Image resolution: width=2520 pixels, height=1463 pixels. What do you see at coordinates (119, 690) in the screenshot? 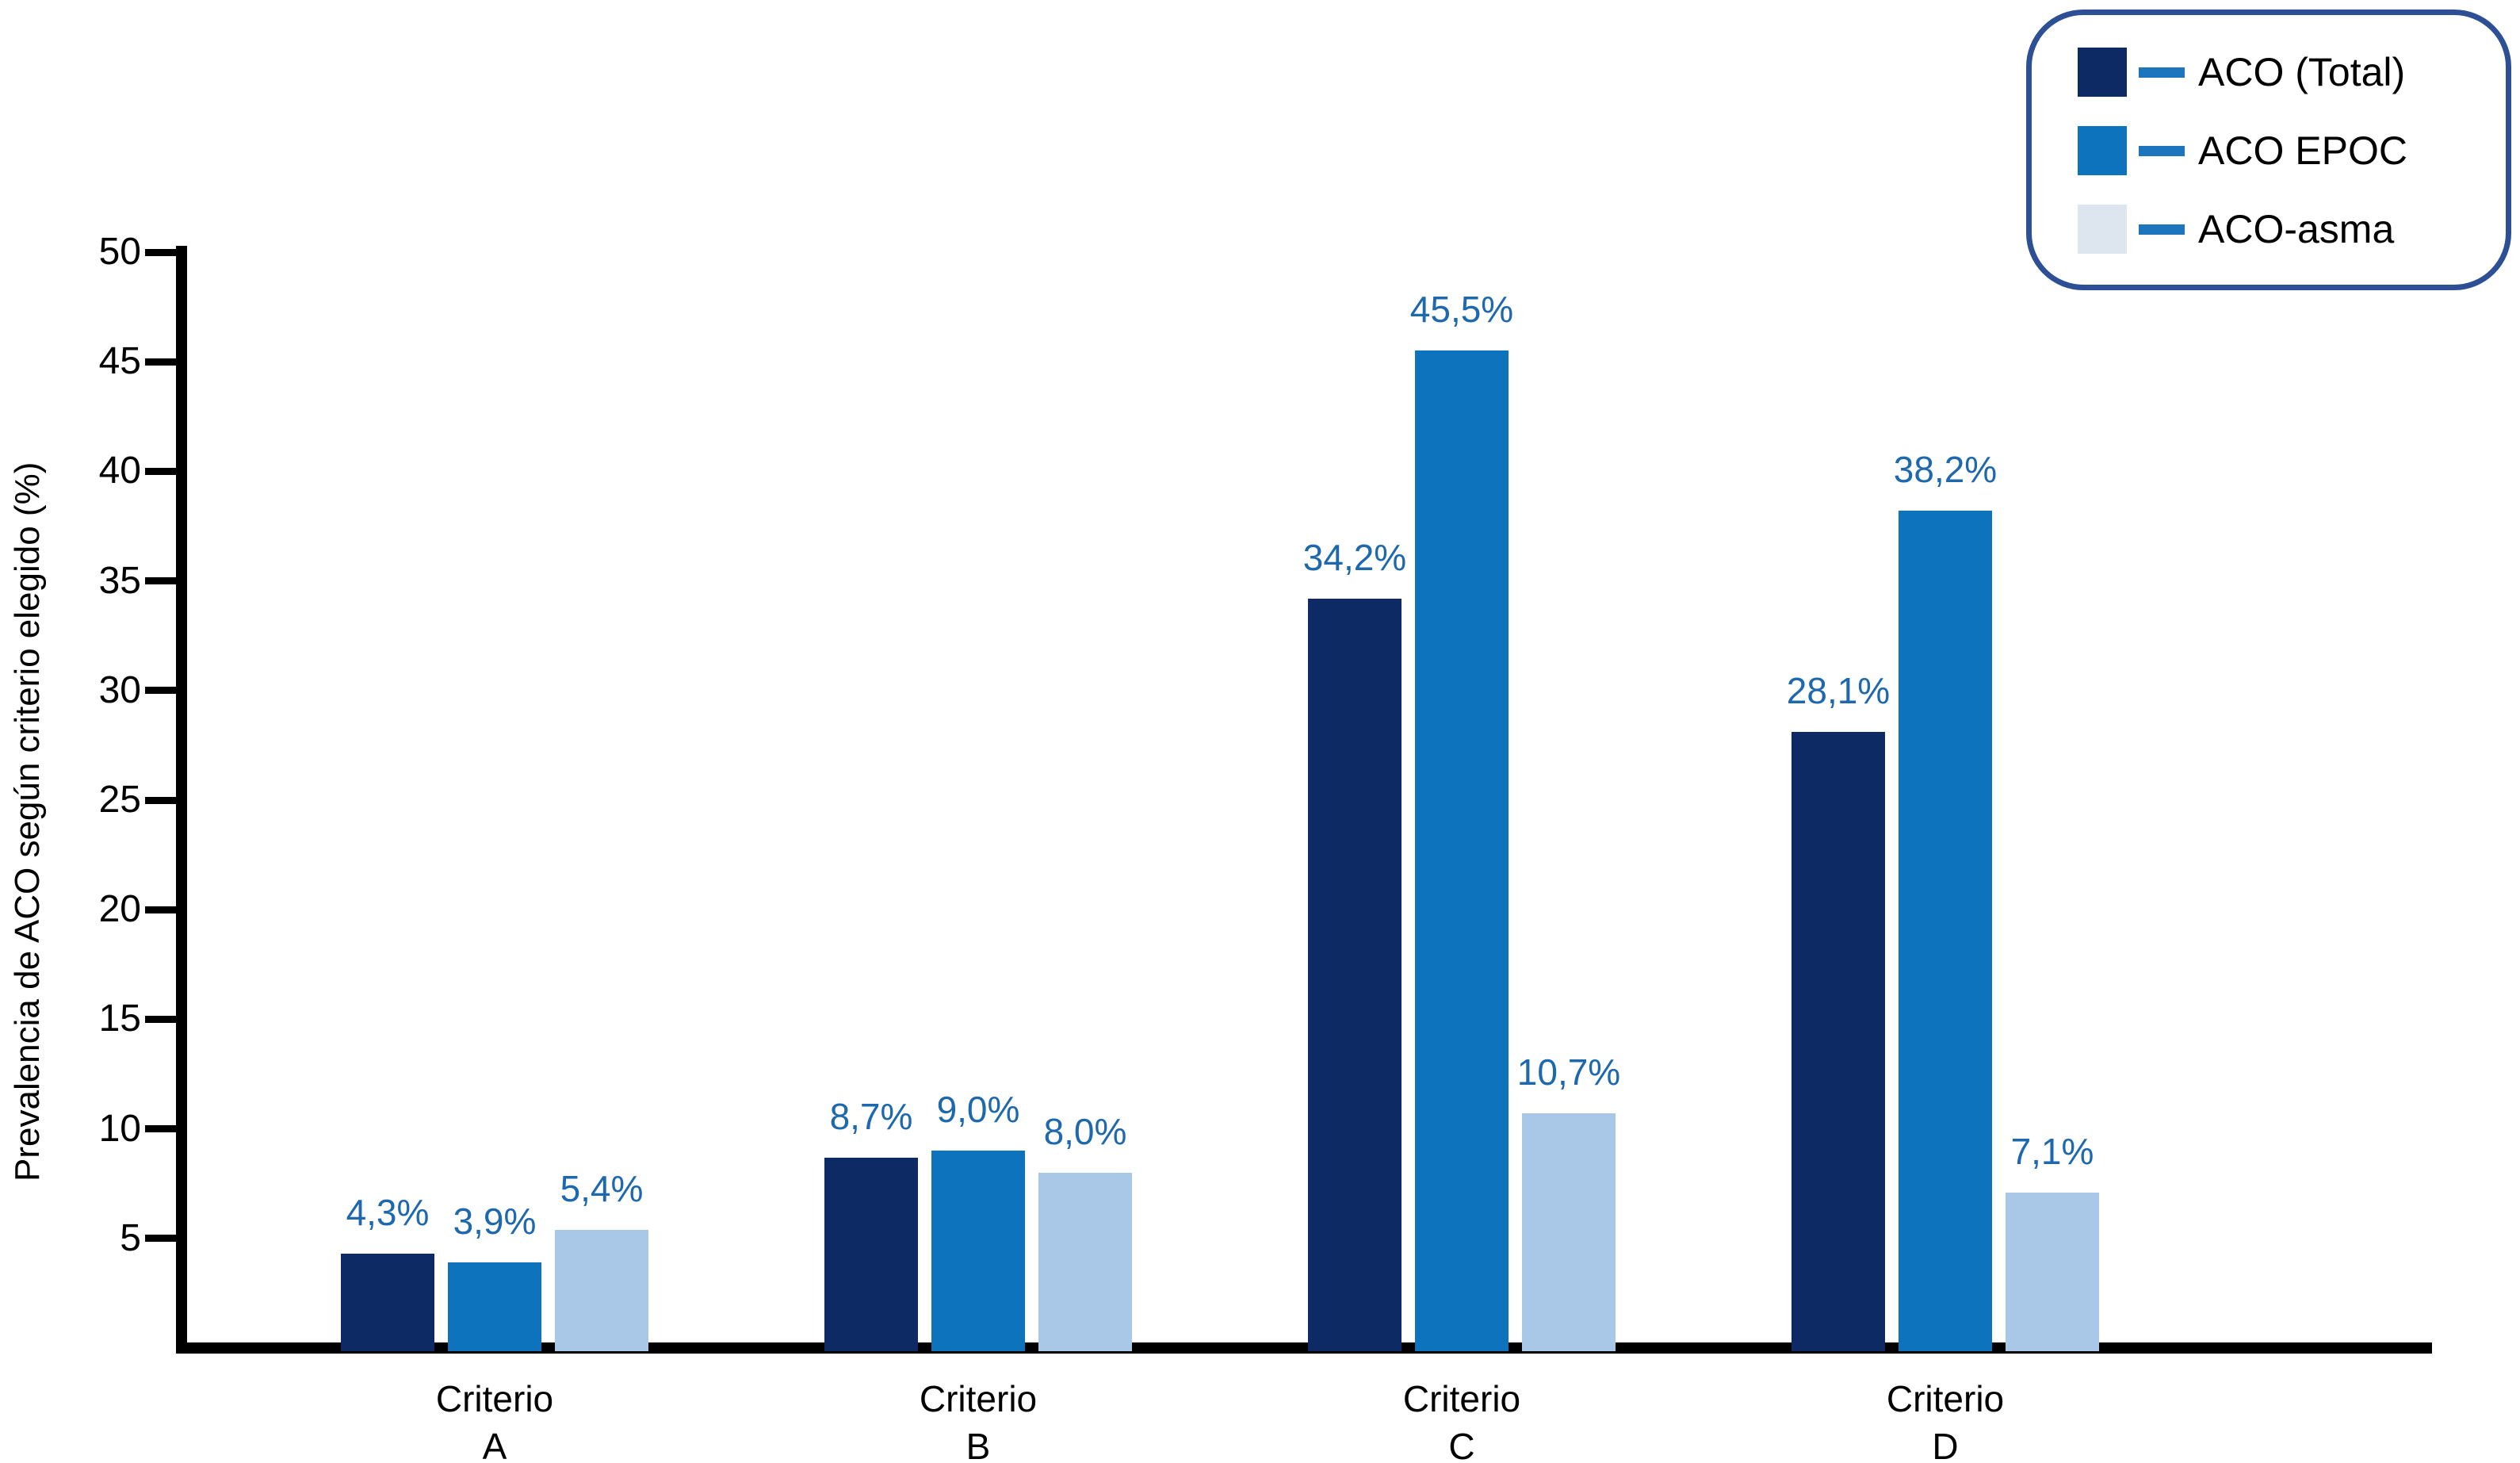
I see `y-tick-label: 30` at bounding box center [119, 690].